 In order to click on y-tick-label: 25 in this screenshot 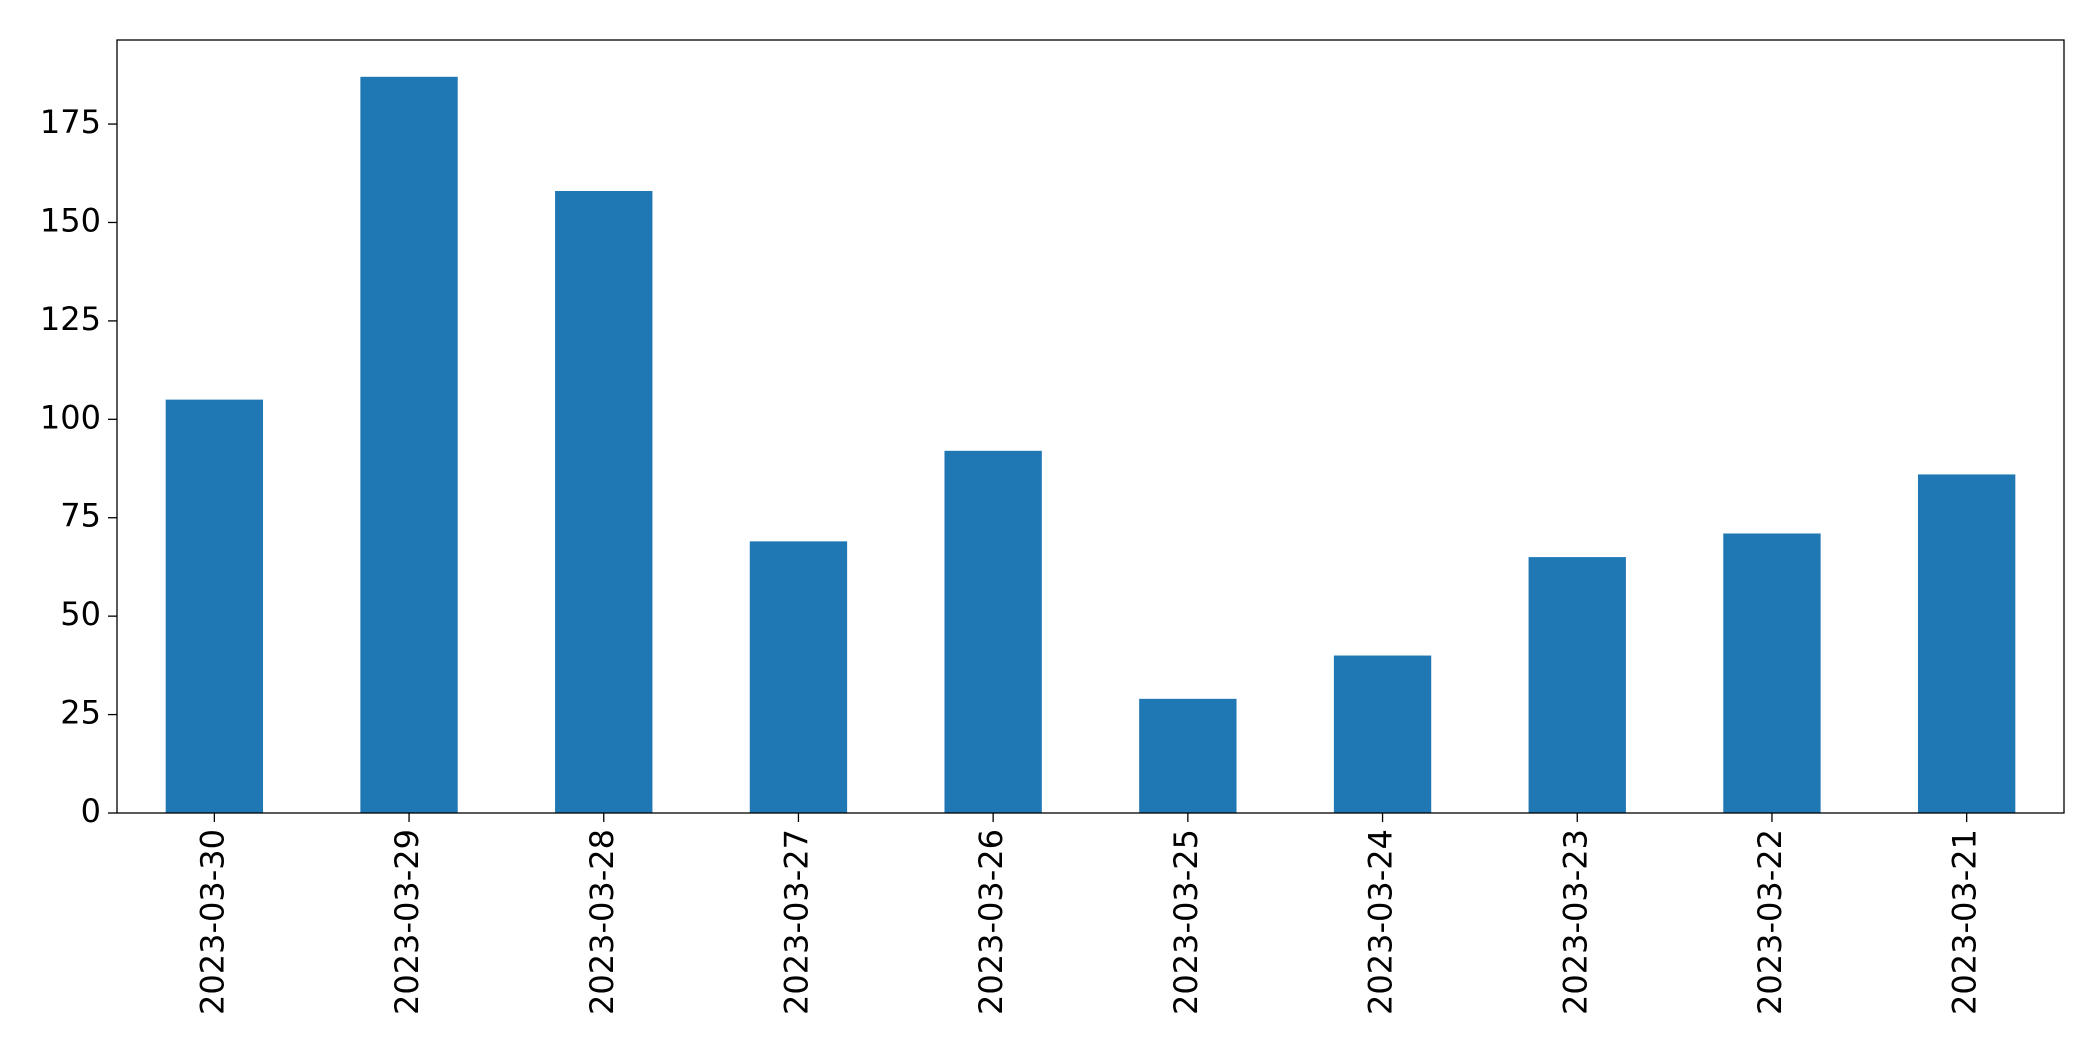, I will do `click(80, 713)`.